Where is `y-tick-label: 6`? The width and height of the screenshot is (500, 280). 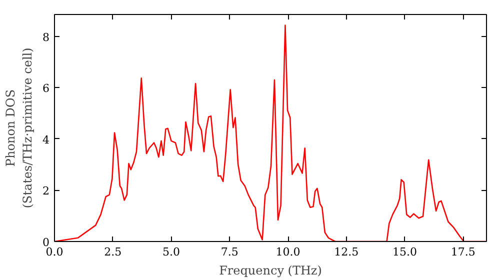 y-tick-label: 6 is located at coordinates (46, 89).